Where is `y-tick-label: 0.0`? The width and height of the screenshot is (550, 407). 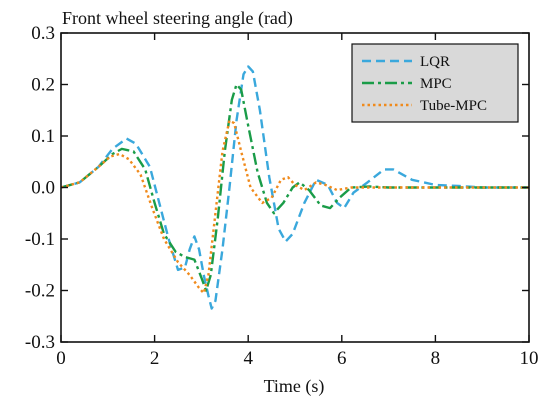
y-tick-label: 0.0 is located at coordinates (43, 188).